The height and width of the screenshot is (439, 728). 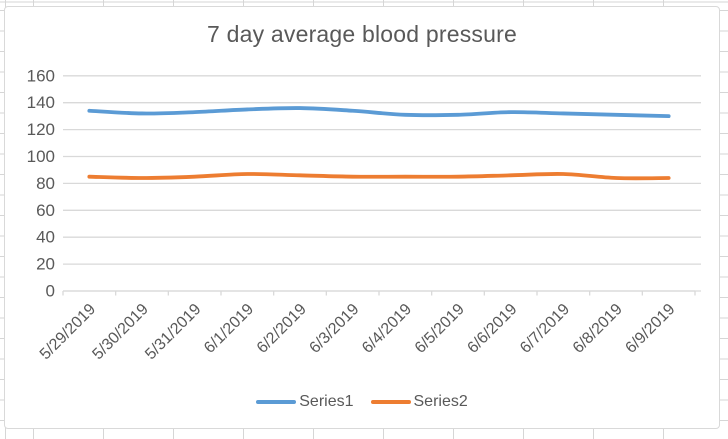 I want to click on x-axis-label: 6/9/2019, so click(x=650, y=329).